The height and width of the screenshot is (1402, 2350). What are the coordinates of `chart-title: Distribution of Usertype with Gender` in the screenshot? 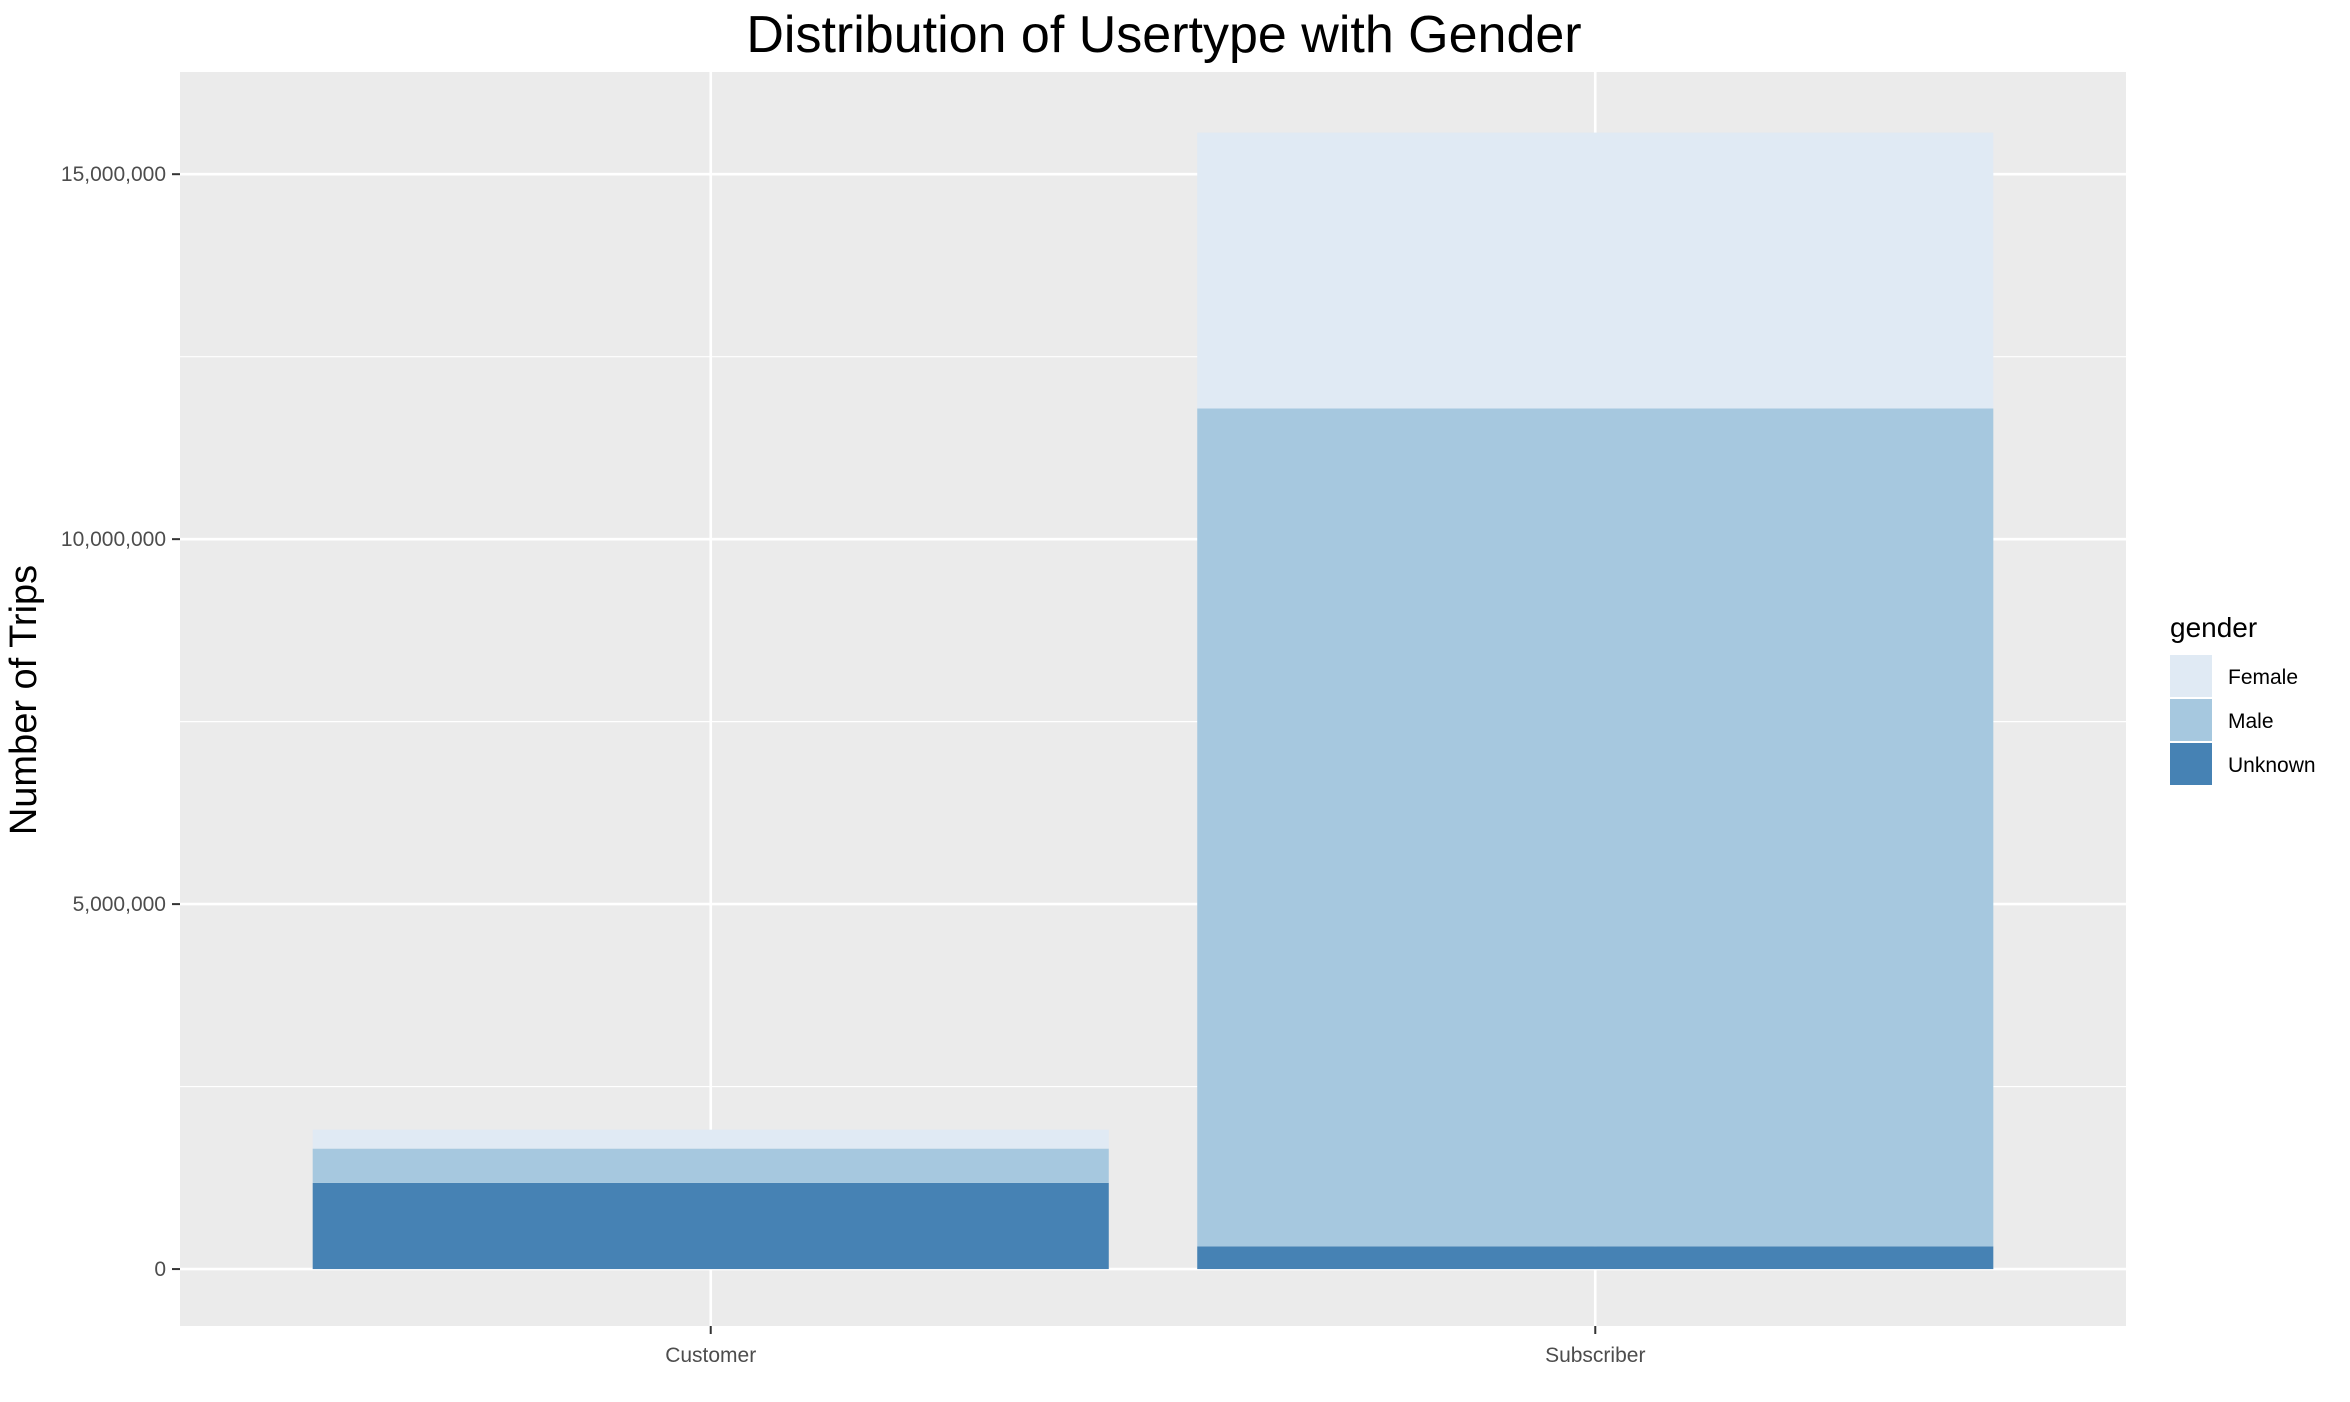 It's located at (1163, 35).